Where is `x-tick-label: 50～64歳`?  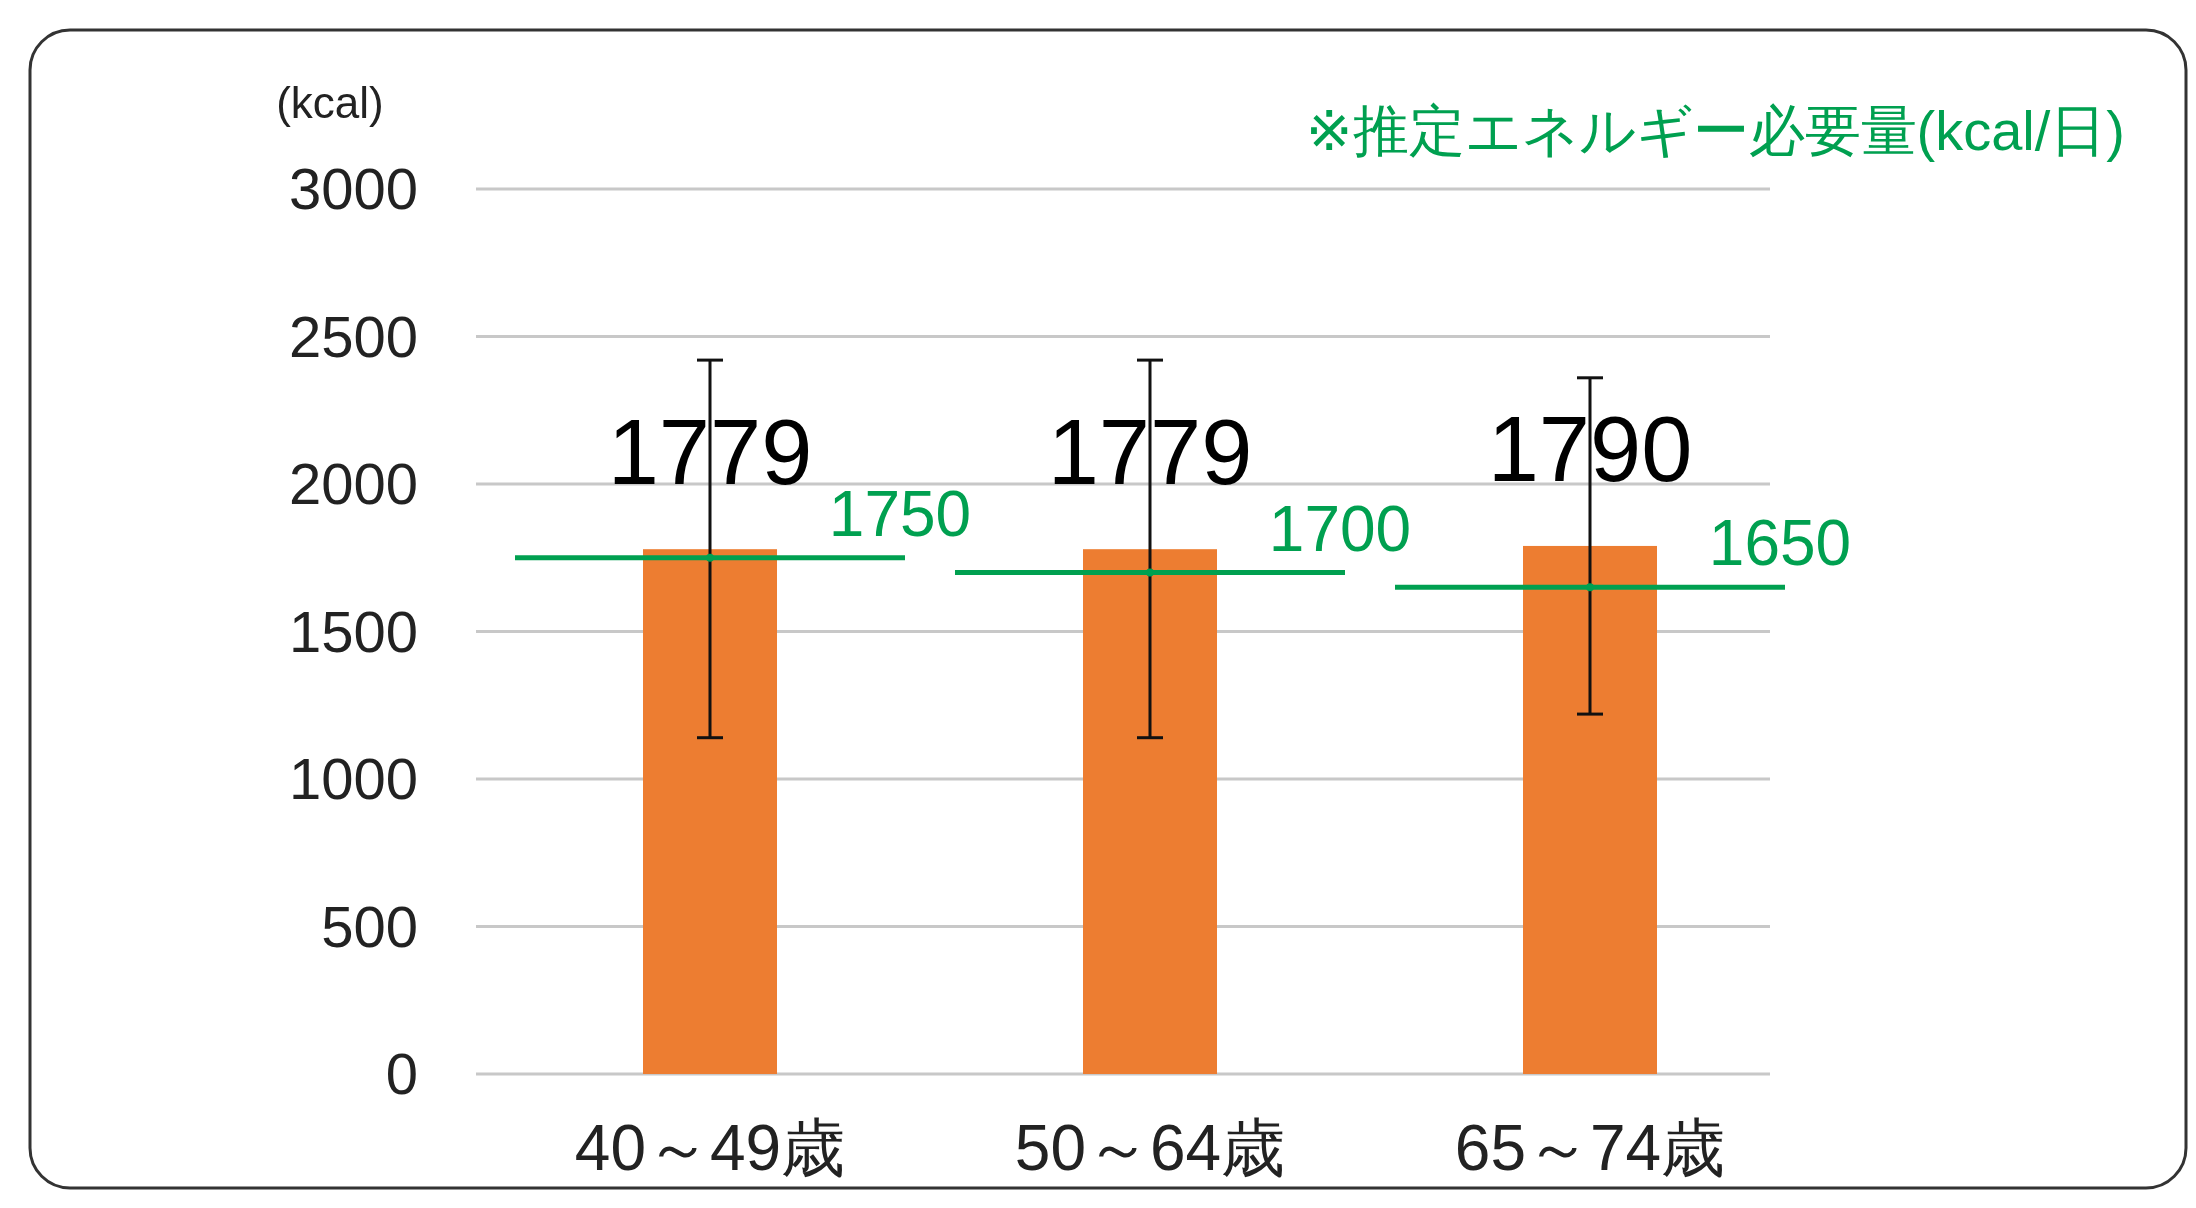
x-tick-label: 50～64歳 is located at coordinates (1150, 1148).